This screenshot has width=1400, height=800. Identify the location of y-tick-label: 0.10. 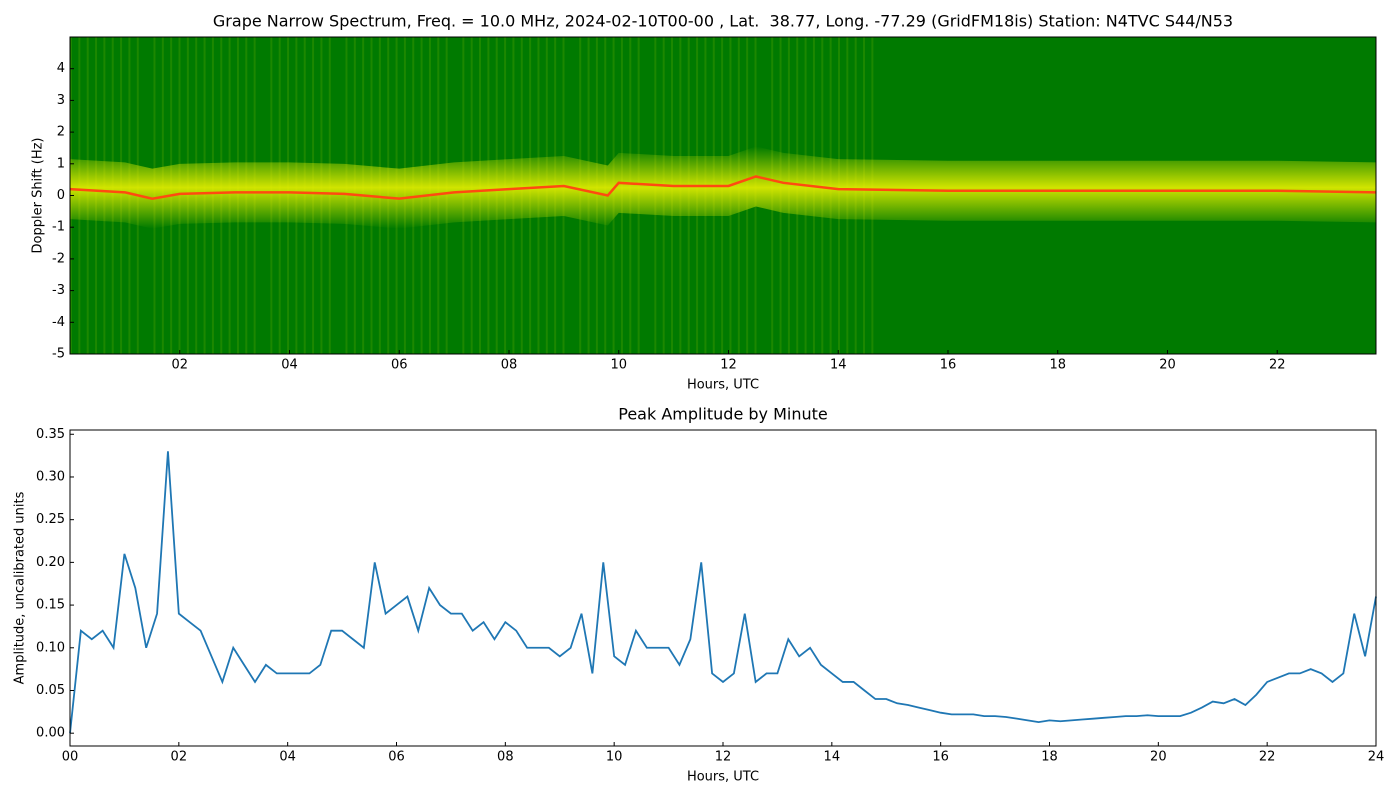
(50, 647).